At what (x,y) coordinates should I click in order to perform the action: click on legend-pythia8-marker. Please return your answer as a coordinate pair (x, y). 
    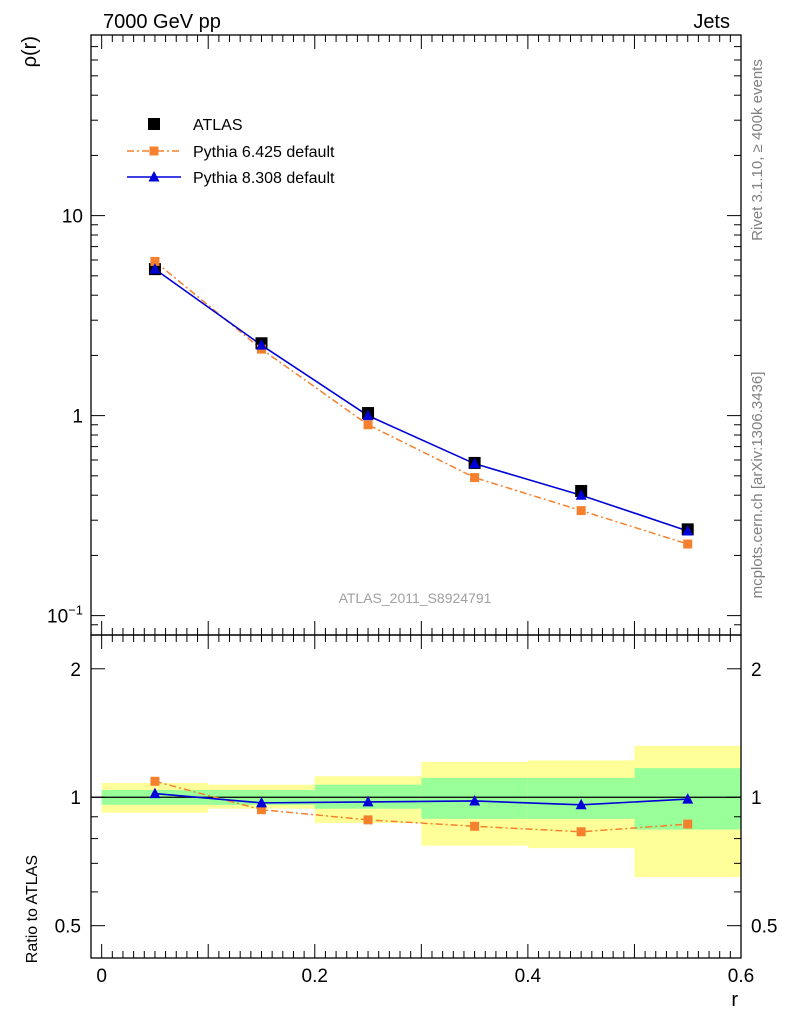
    Looking at the image, I should click on (154, 176).